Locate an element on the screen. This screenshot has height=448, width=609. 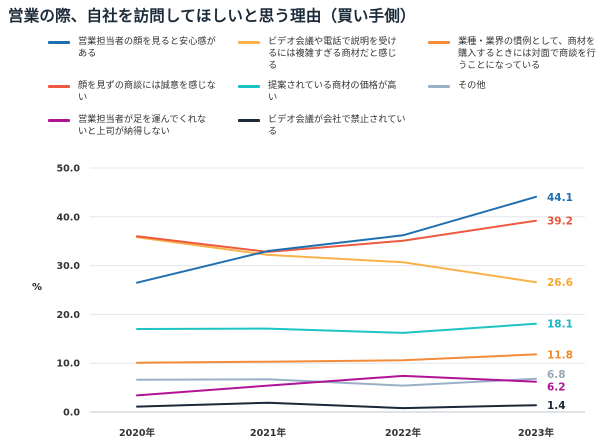
data-label: 6.8 is located at coordinates (556, 375).